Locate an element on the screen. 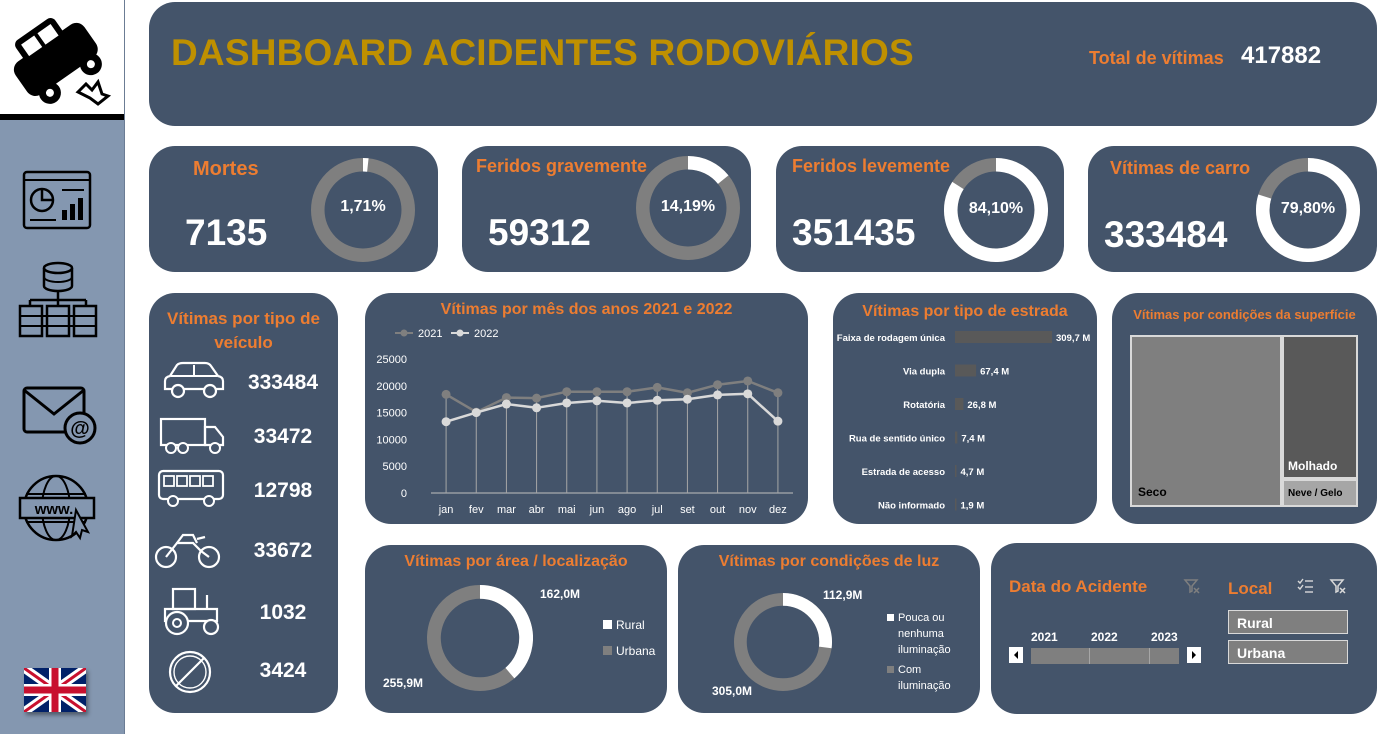  nav-dashboard is located at coordinates (58, 203).